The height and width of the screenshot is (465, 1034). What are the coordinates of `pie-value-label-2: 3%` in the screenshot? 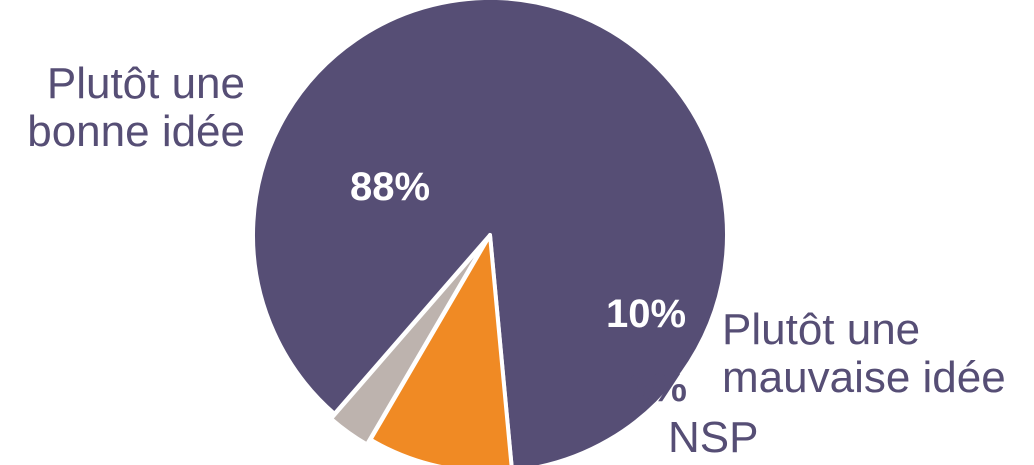 It's located at (658, 388).